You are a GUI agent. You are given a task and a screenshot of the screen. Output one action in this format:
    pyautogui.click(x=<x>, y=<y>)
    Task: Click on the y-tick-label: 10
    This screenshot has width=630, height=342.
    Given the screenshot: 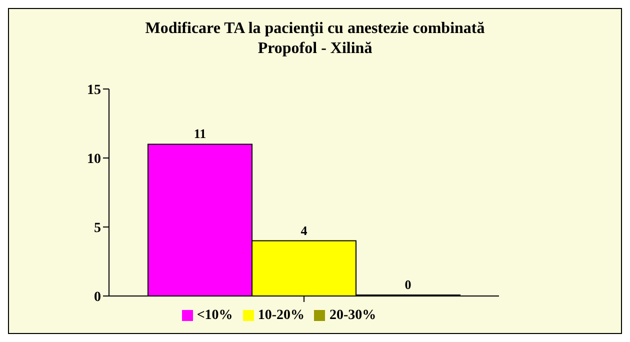 What is the action you would take?
    pyautogui.click(x=94, y=159)
    